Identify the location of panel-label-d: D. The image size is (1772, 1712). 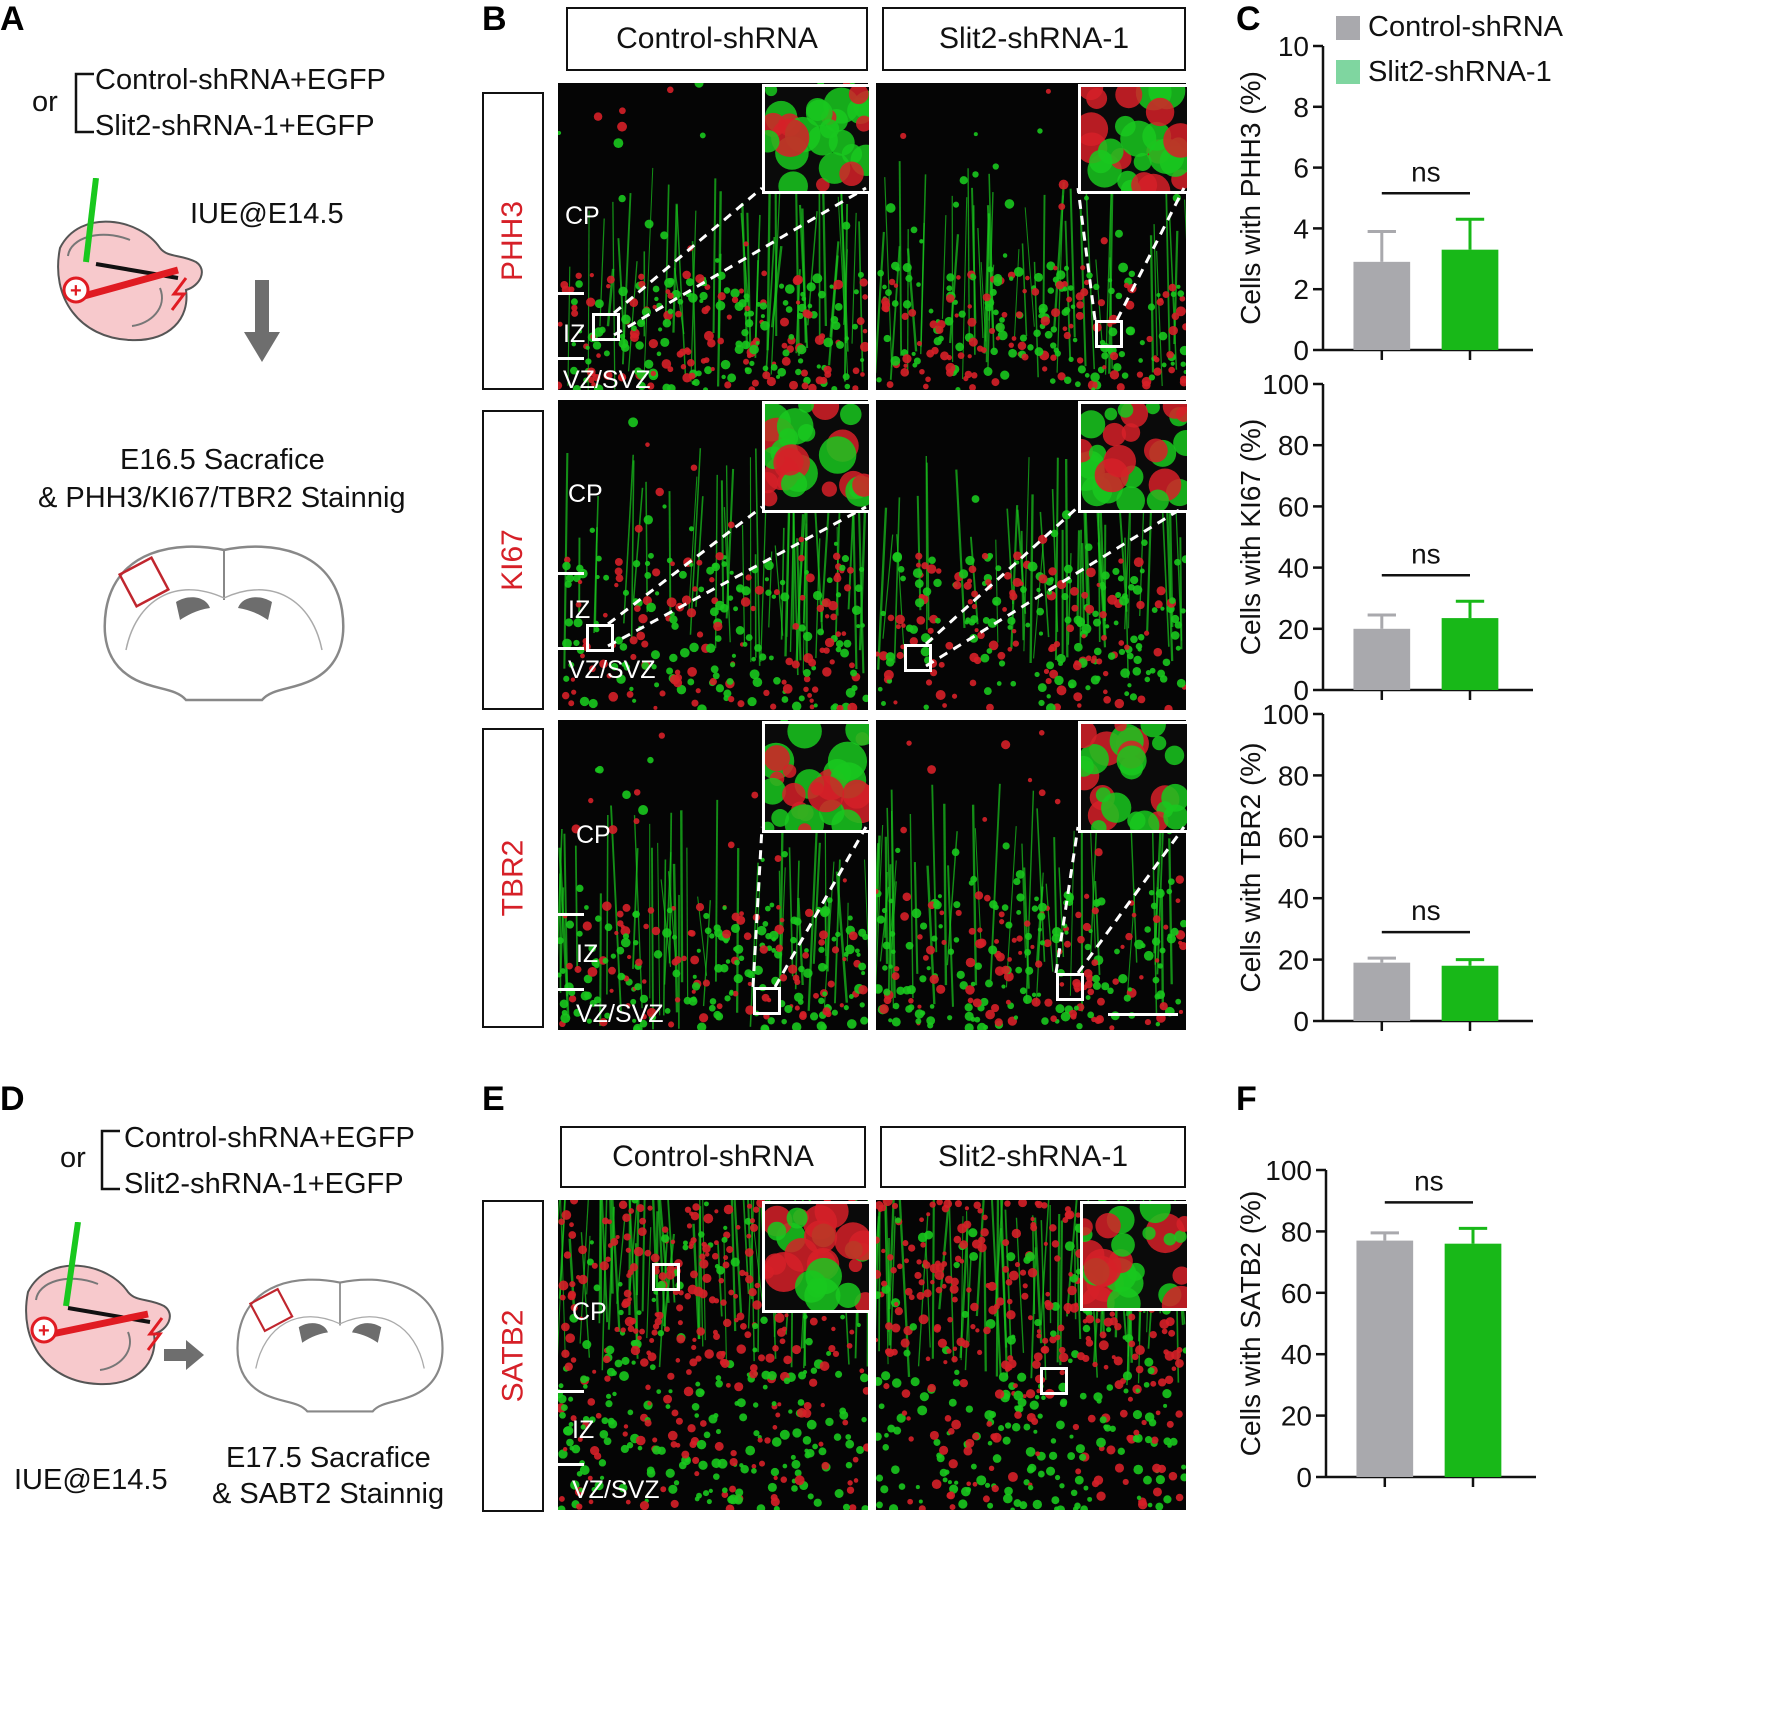
(12, 1099).